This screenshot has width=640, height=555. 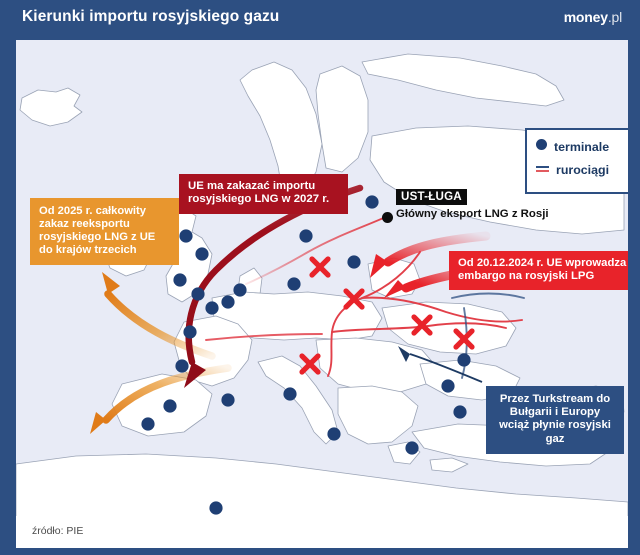 I want to click on logo-tld-text: .pl, so click(x=614, y=17).